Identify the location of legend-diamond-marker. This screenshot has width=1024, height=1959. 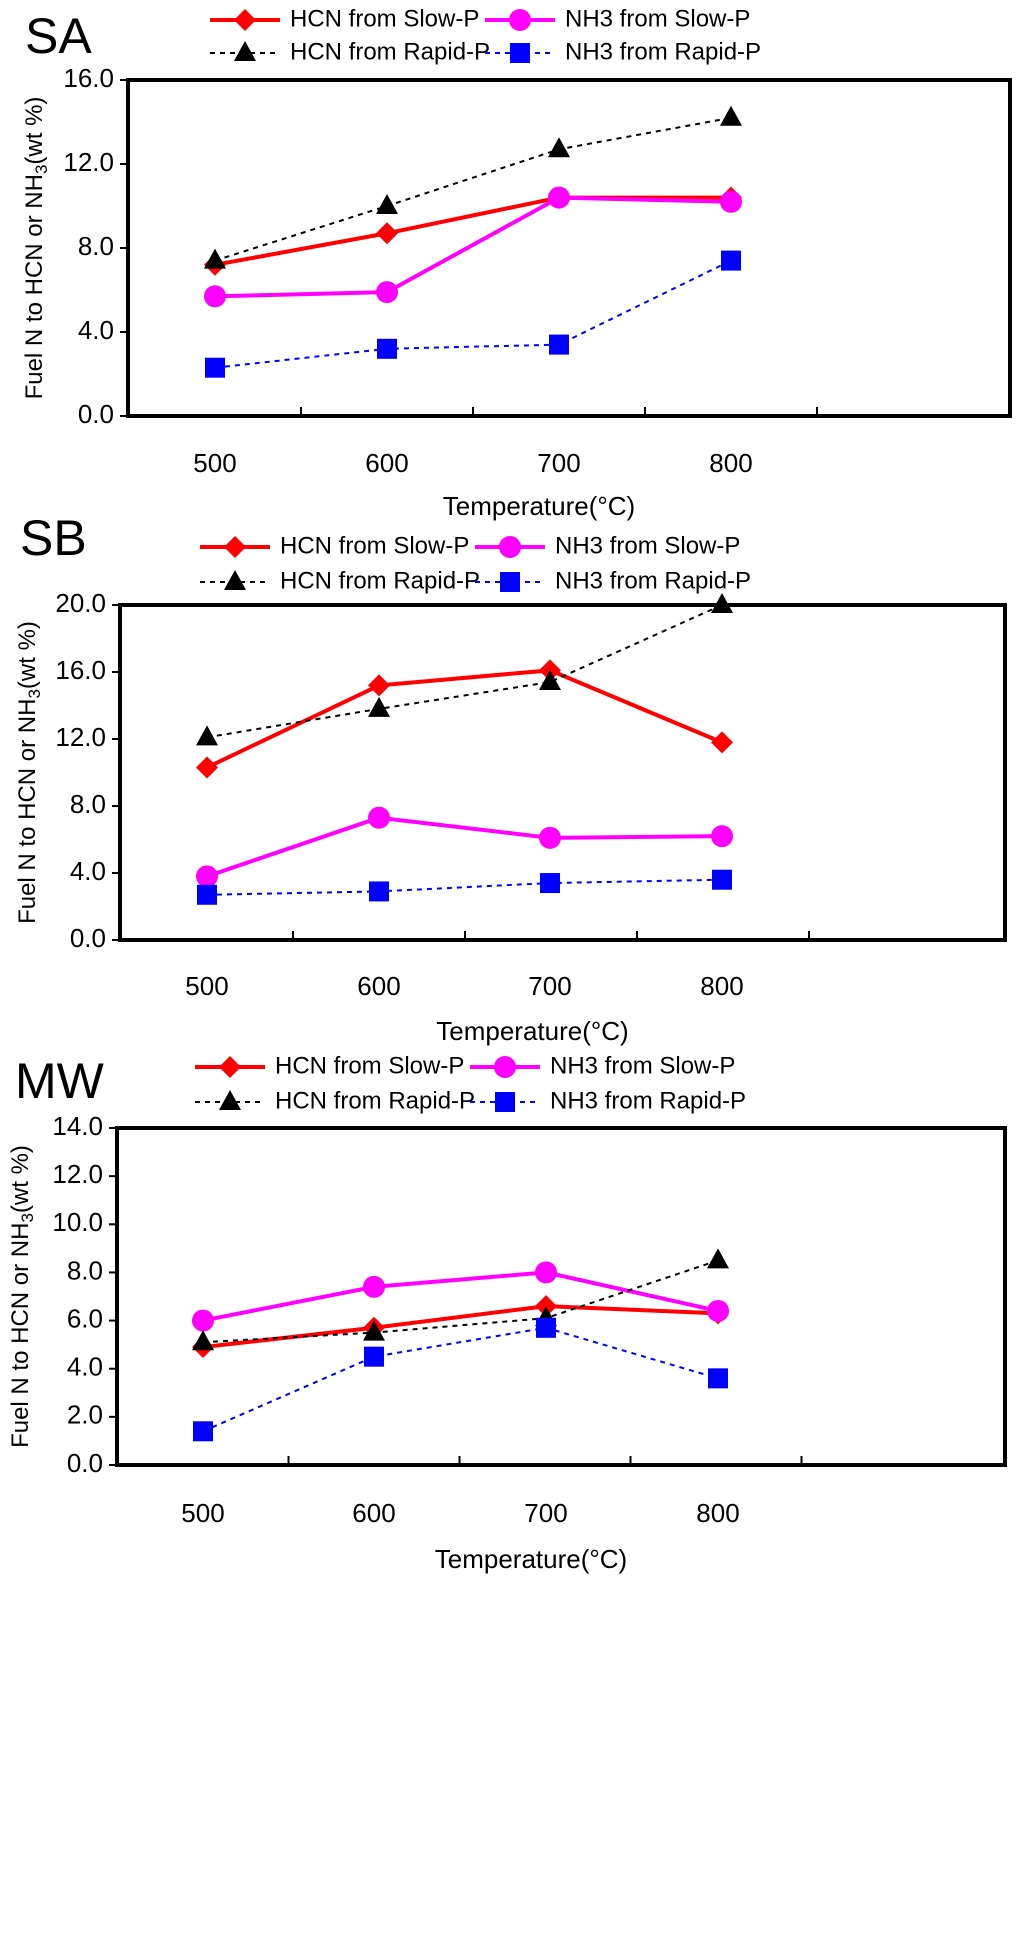
(235, 547).